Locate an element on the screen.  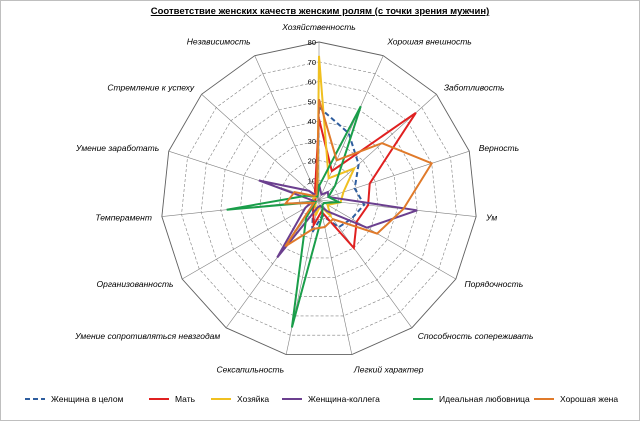
tick-label: 20 is located at coordinates (312, 161).